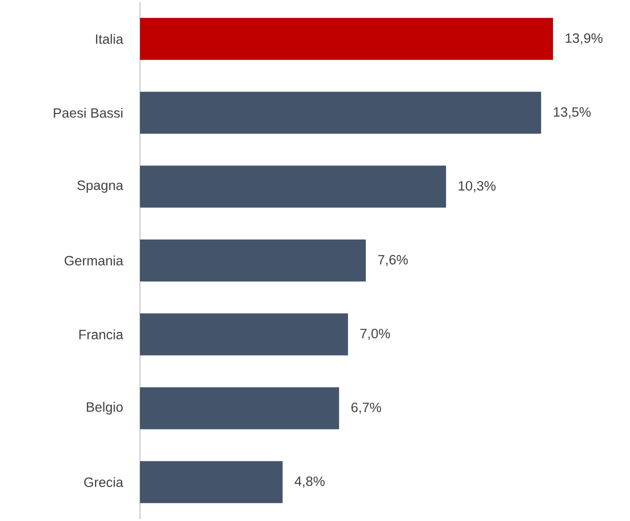  I want to click on y-tick-label: Italia, so click(110, 39).